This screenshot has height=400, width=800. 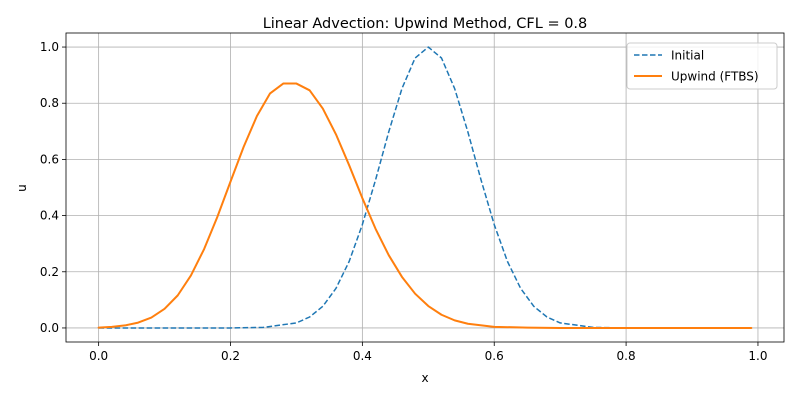 What do you see at coordinates (49, 47) in the screenshot?
I see `y-tick-label: 1.0` at bounding box center [49, 47].